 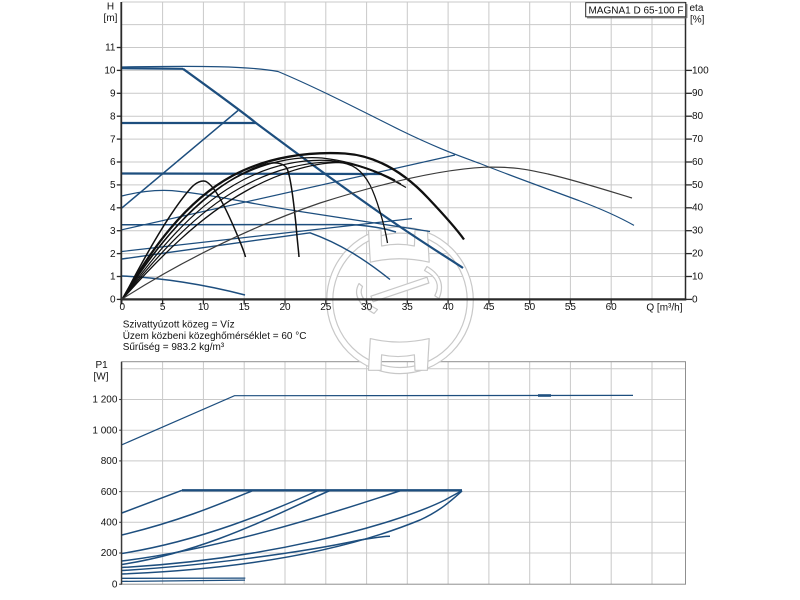 What do you see at coordinates (109, 553) in the screenshot?
I see `svg-text: 200` at bounding box center [109, 553].